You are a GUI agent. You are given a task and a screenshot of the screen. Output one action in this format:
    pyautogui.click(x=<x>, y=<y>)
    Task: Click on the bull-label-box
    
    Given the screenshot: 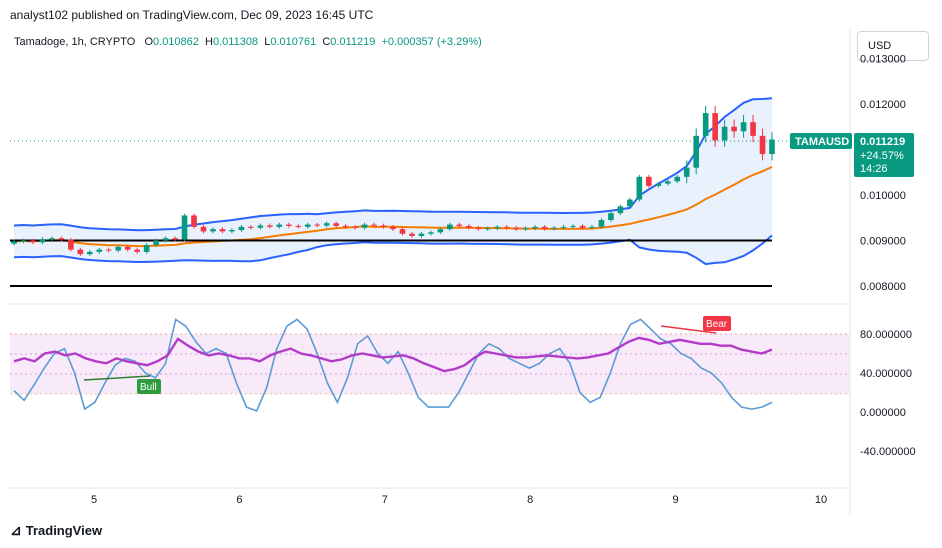 What is the action you would take?
    pyautogui.click(x=149, y=386)
    